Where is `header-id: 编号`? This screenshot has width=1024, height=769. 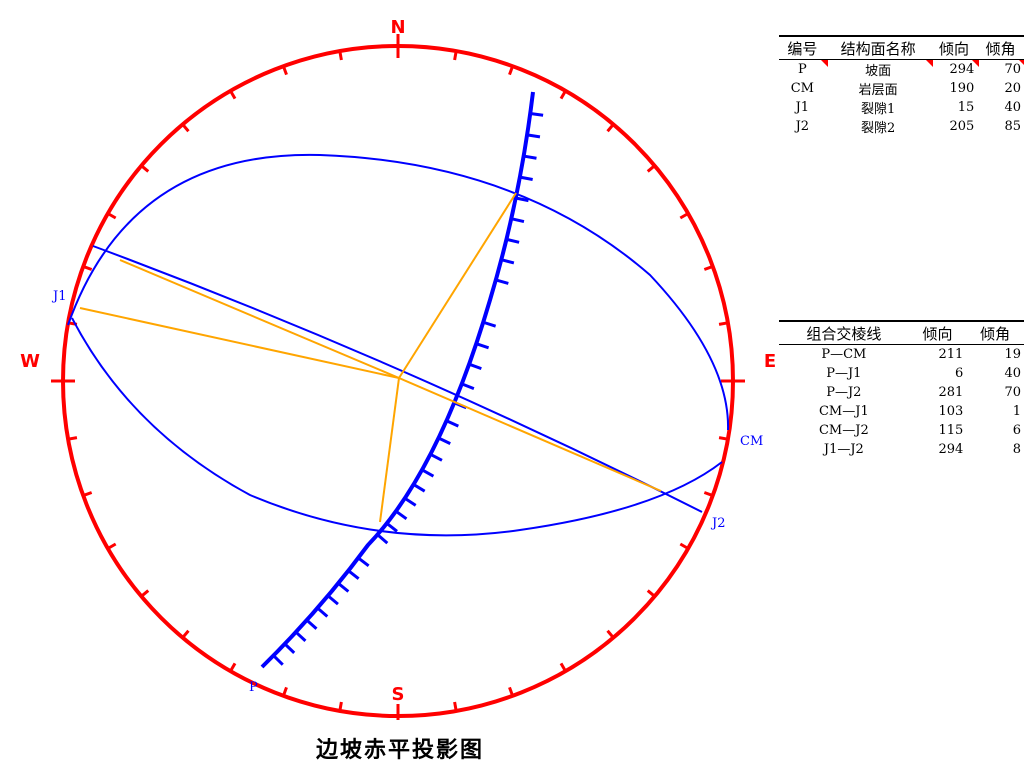
header-id: 编号 is located at coordinates (802, 47).